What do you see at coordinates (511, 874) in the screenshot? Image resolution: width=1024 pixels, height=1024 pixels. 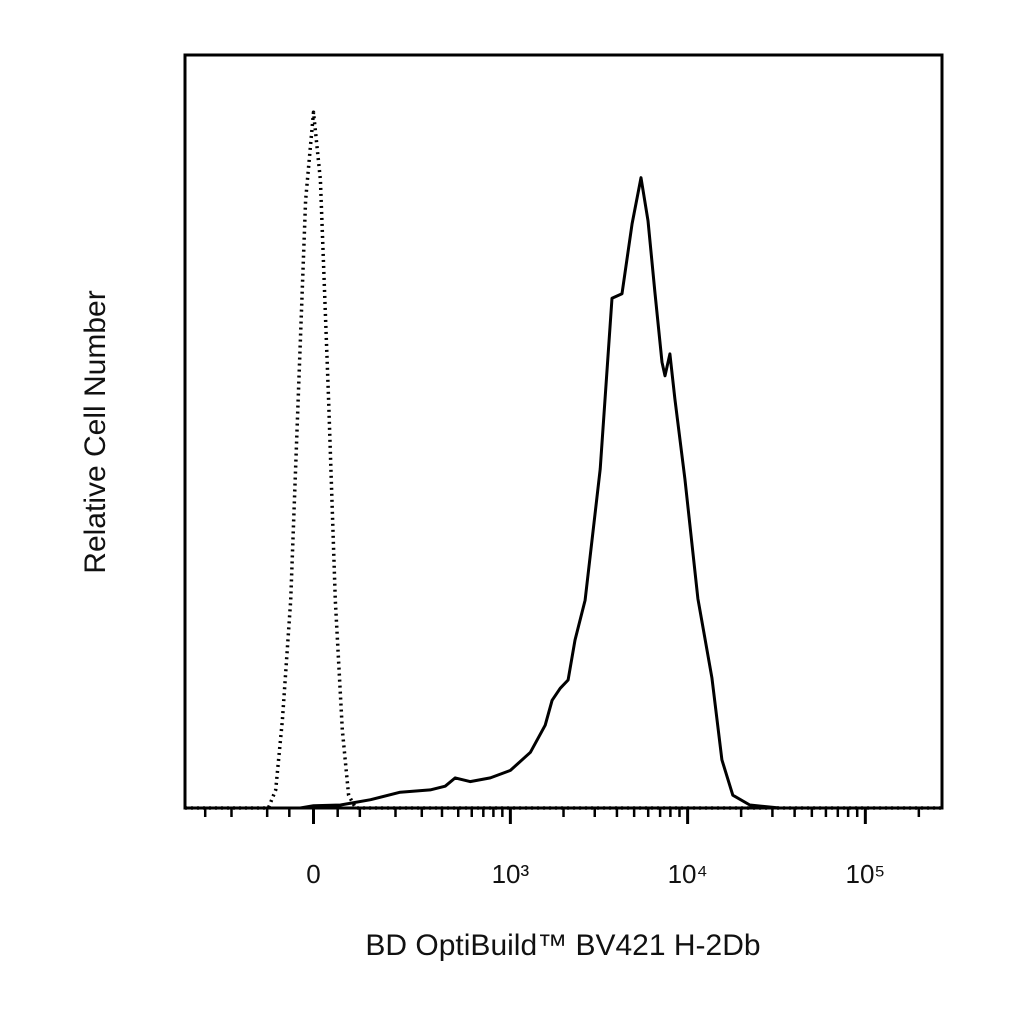 I see `x-tick-label: 10³` at bounding box center [511, 874].